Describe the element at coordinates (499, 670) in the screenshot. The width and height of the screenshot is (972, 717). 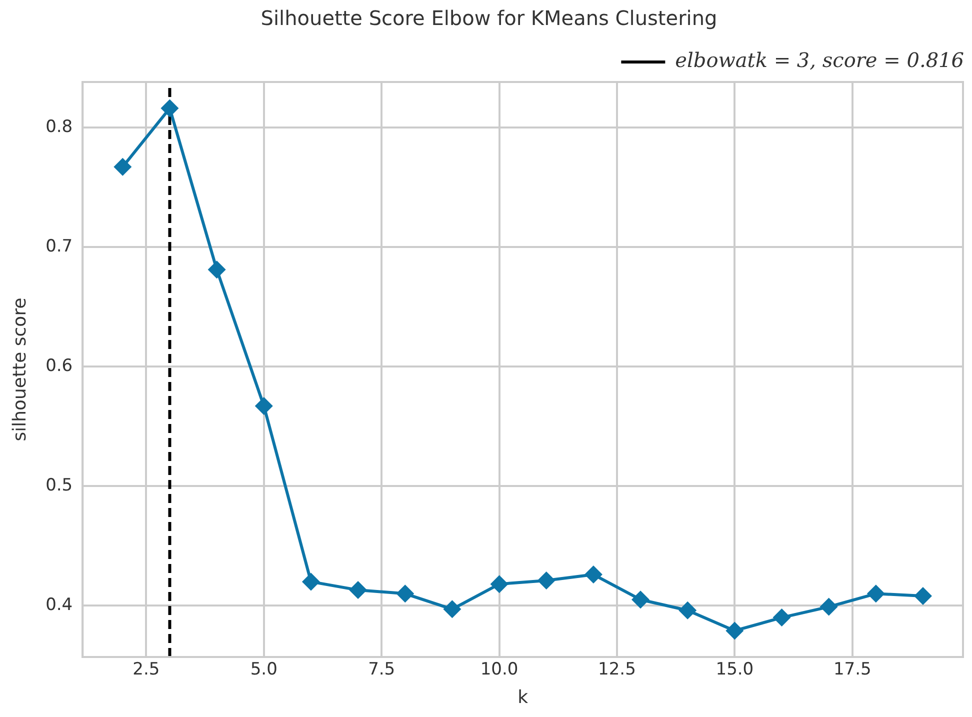
I see `x-tick-label: 10.0` at that location.